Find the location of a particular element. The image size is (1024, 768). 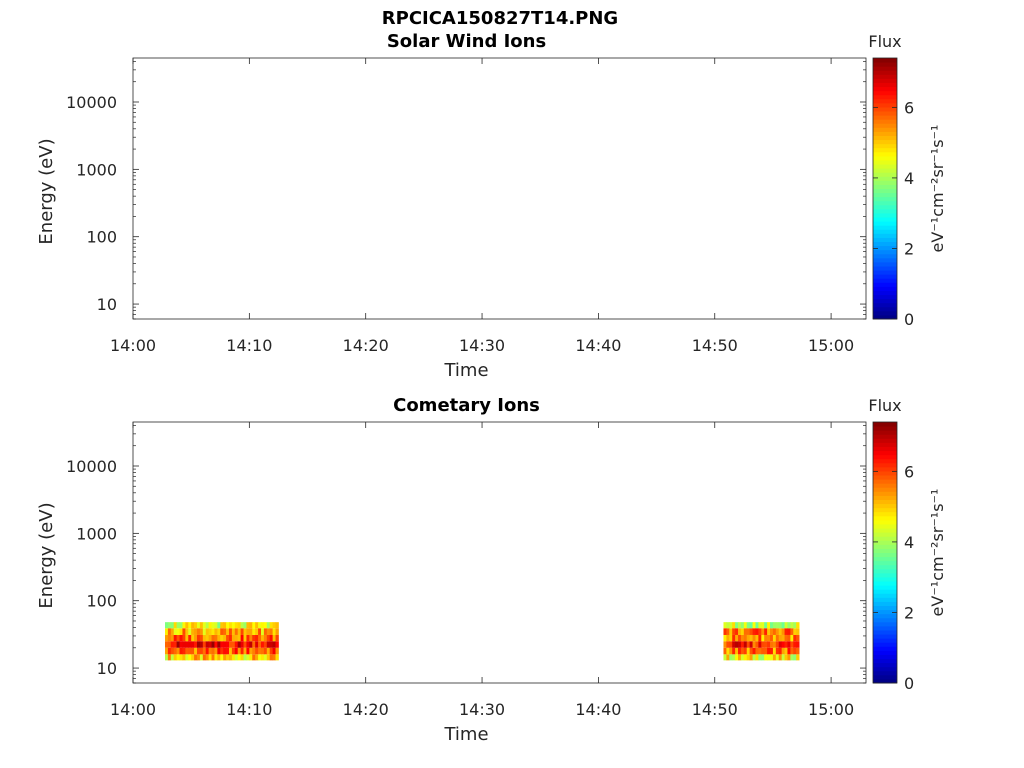

x-tick-label: 14:10 is located at coordinates (249, 345).